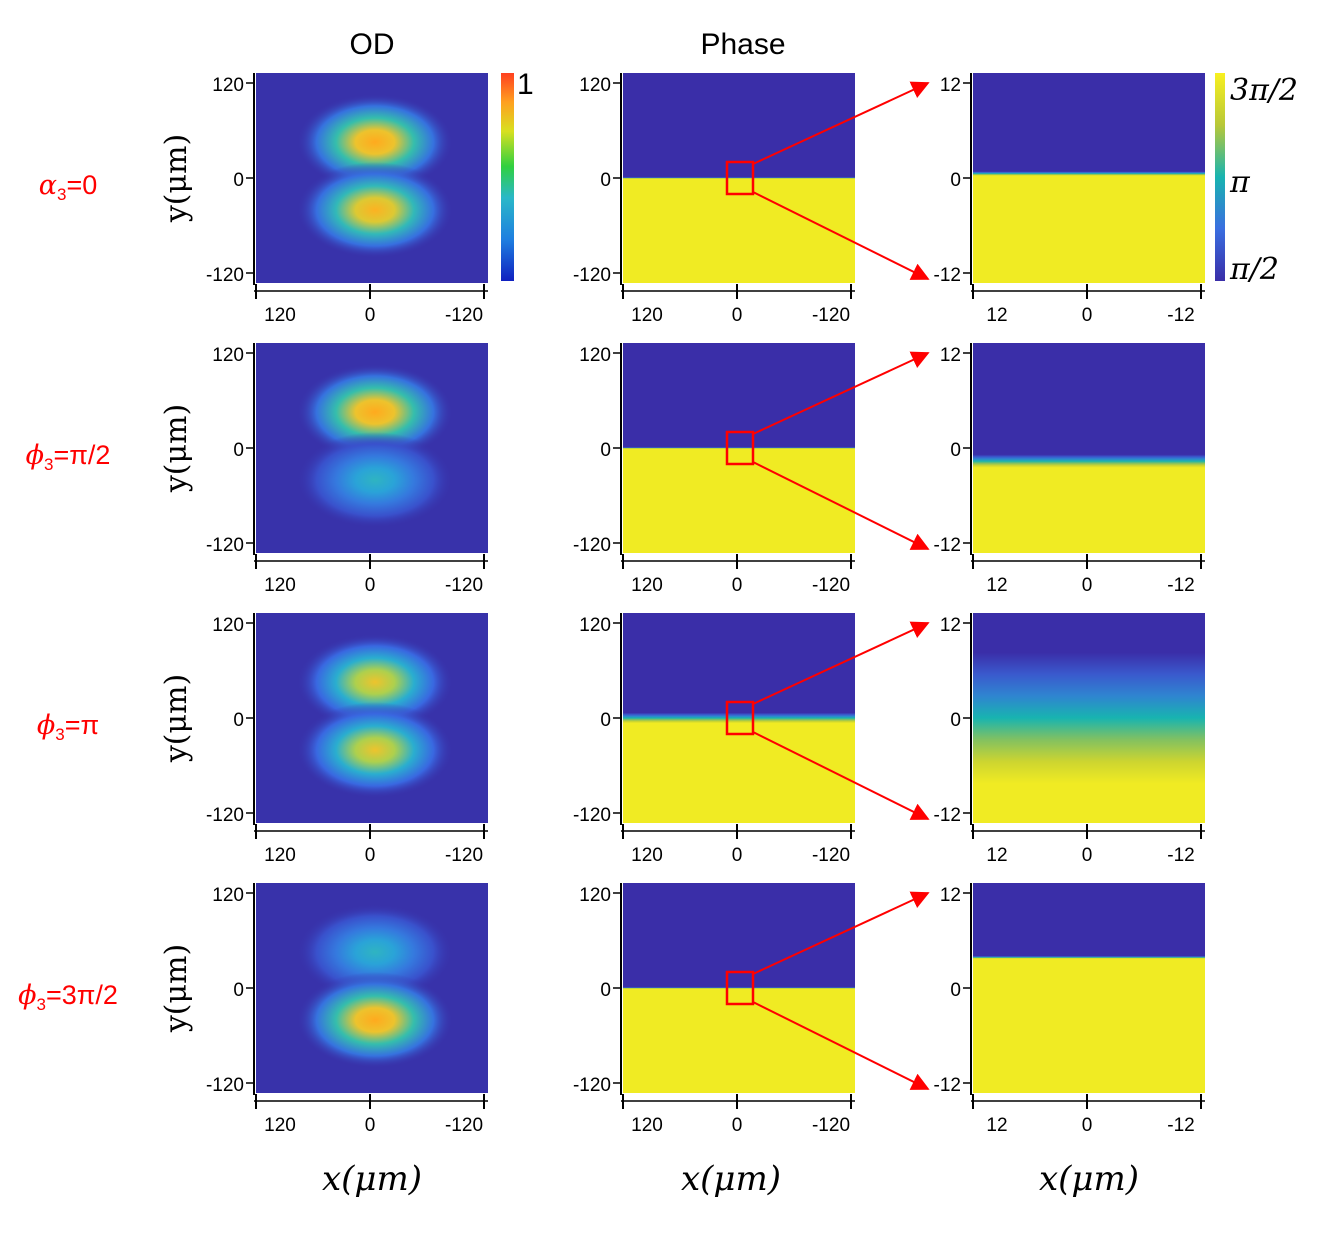  I want to click on od-1-x-tick-label: -120, so click(464, 585).